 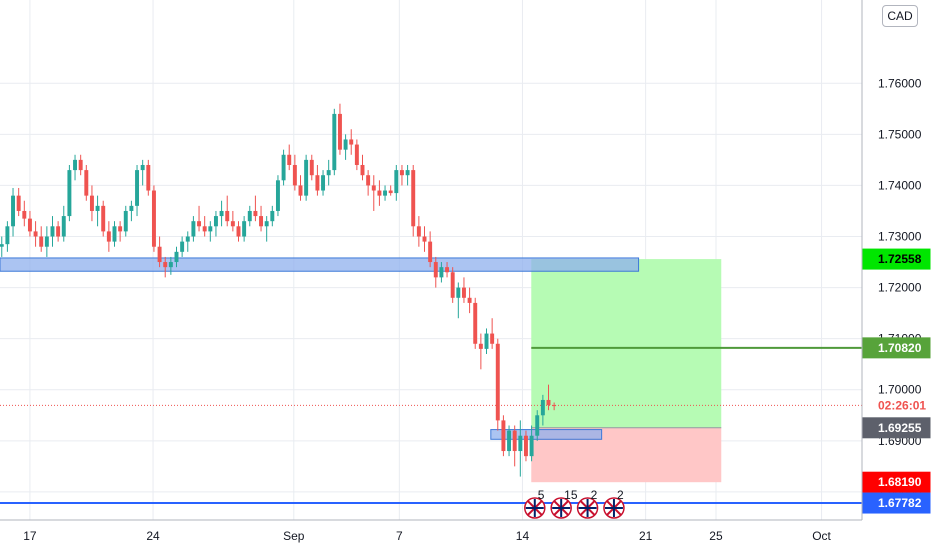 What do you see at coordinates (900, 390) in the screenshot?
I see `price-tick-label: 1.70000` at bounding box center [900, 390].